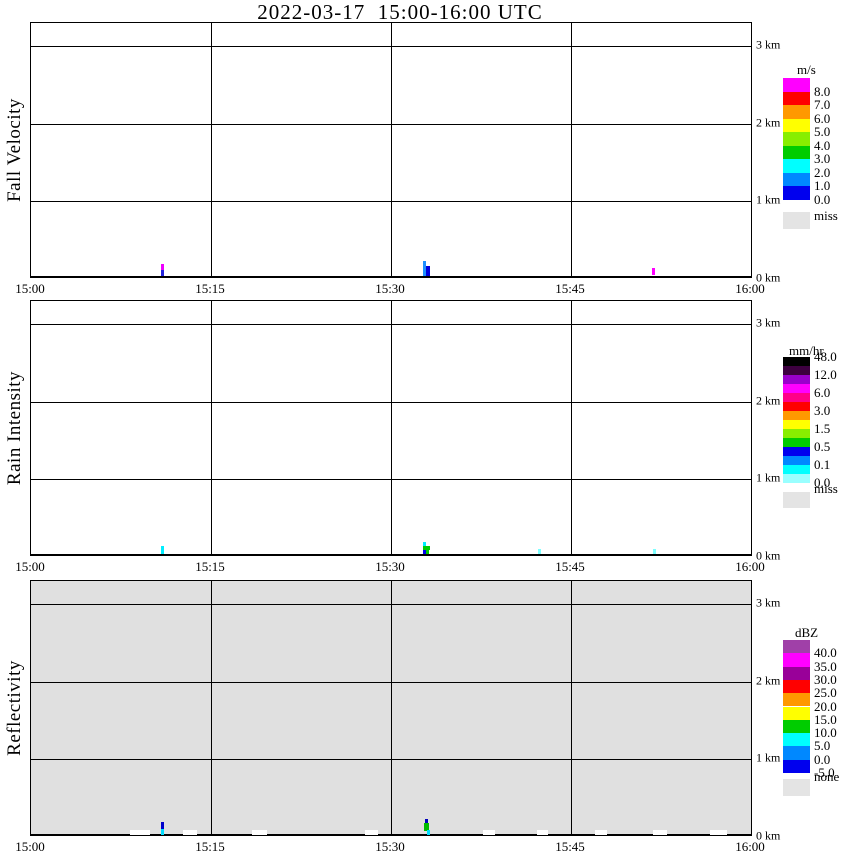  What do you see at coordinates (825, 374) in the screenshot?
I see `colorbar-tick-label: 12.0` at bounding box center [825, 374].